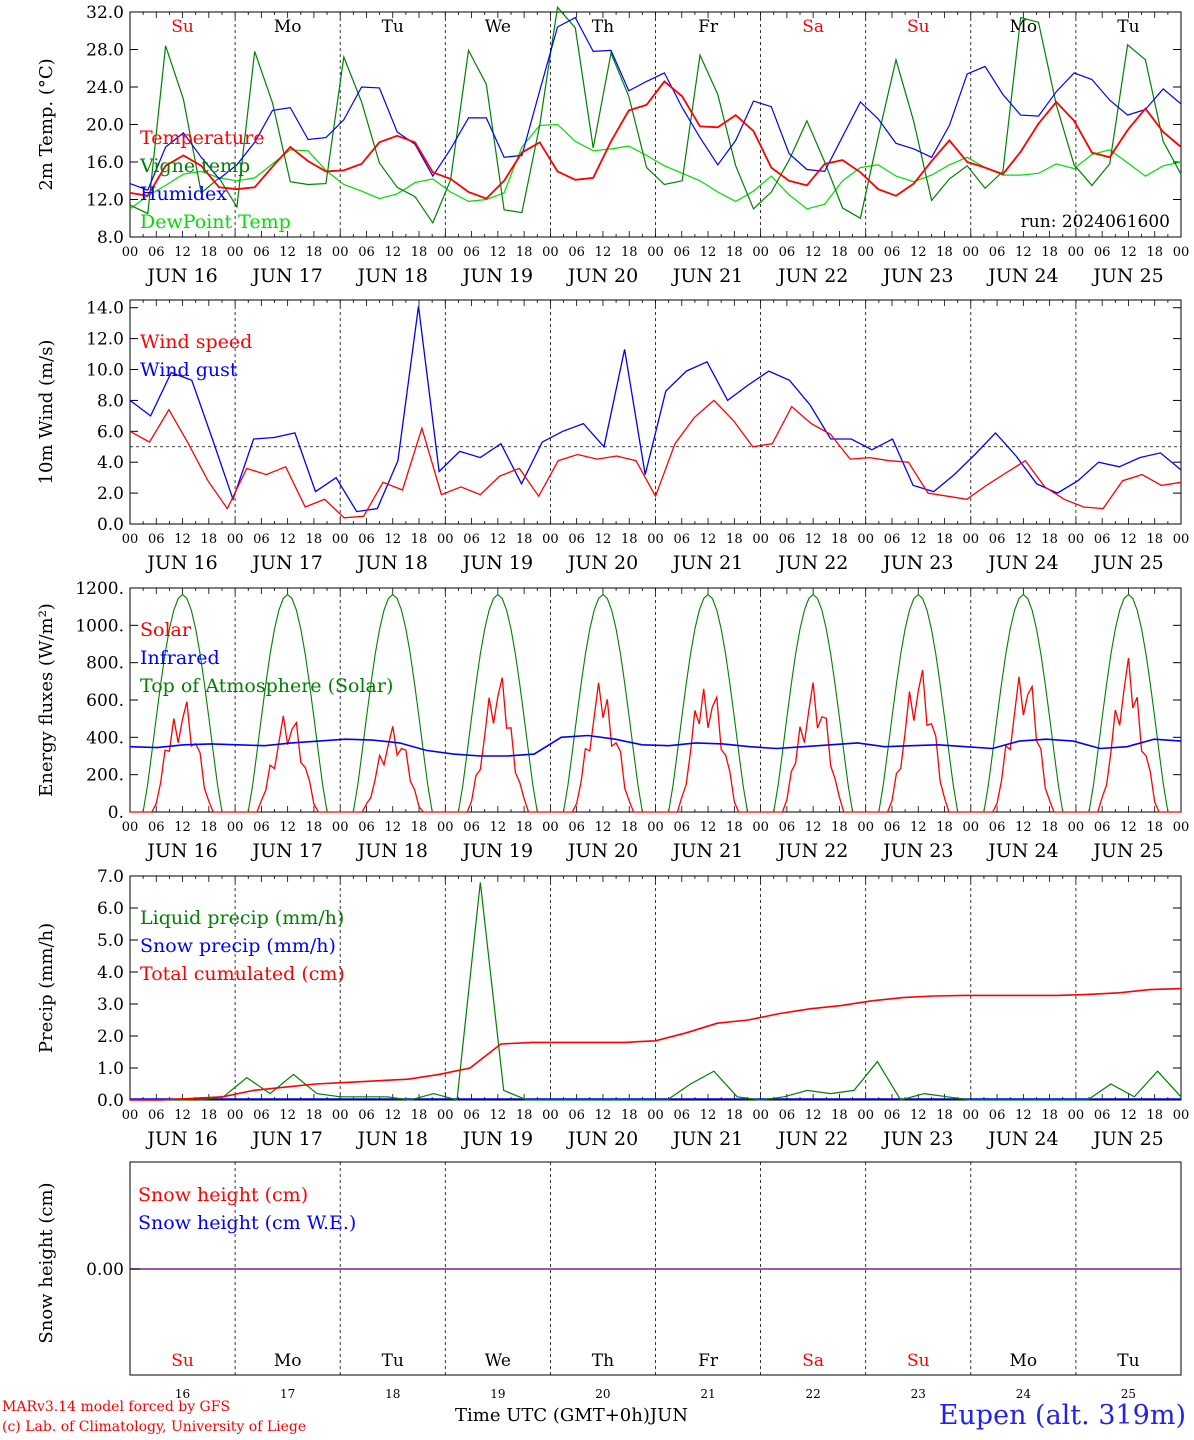 The image size is (1194, 1440). What do you see at coordinates (166, 630) in the screenshot?
I see `panel-2-legend-solar: Solar` at bounding box center [166, 630].